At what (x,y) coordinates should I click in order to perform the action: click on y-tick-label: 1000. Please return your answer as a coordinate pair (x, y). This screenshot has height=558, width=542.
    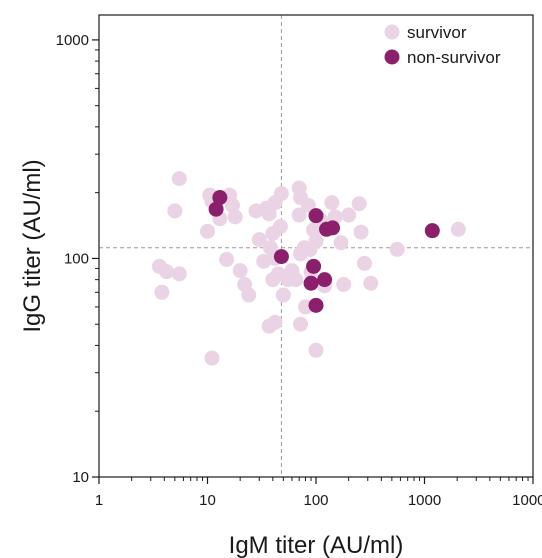
    Looking at the image, I should click on (72, 40).